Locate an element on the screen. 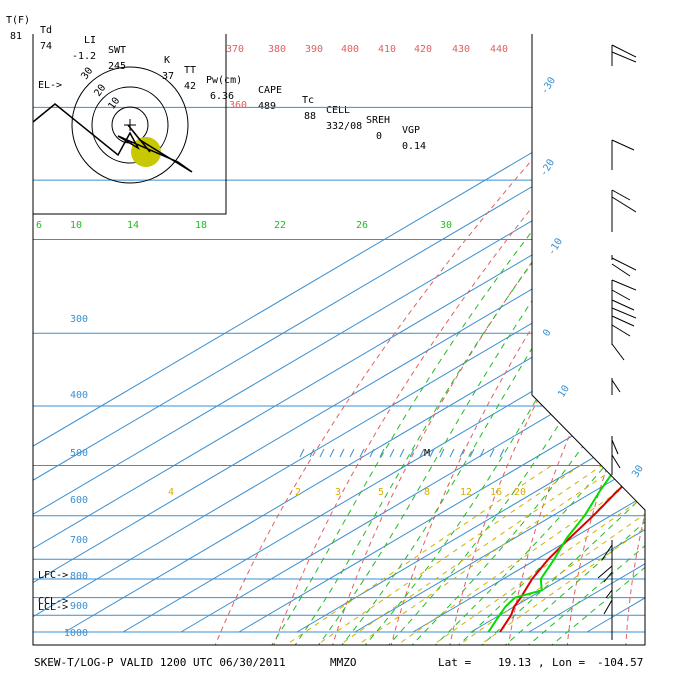 This screenshot has height=680, width=680. hodograph-ring-label: 20 is located at coordinates (100, 91).